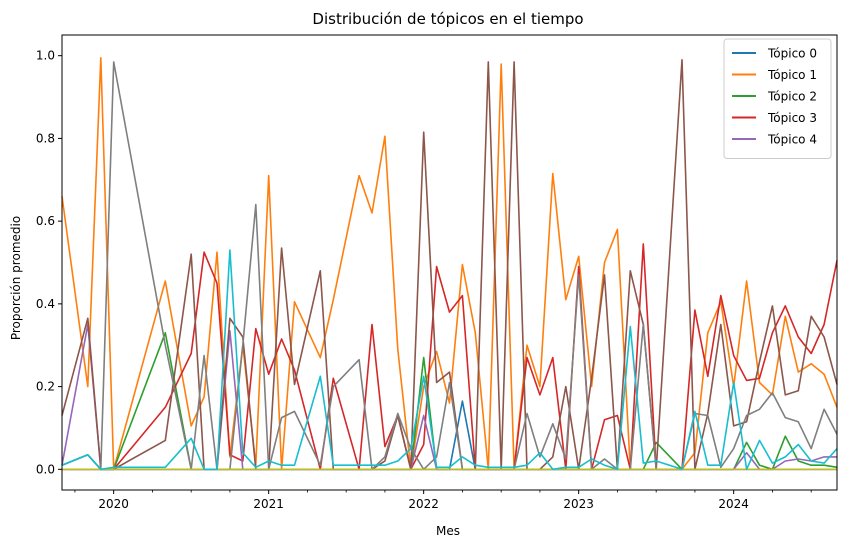 The width and height of the screenshot is (846, 552). I want to click on x-axis-label: Mes, so click(448, 531).